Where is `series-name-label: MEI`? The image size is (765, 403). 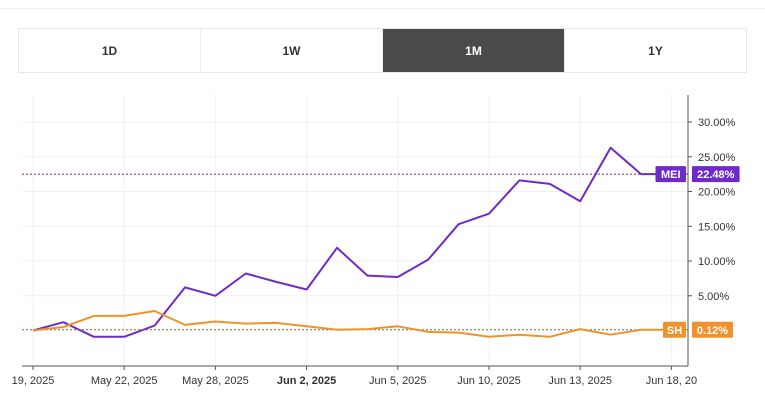 series-name-label: MEI is located at coordinates (671, 175).